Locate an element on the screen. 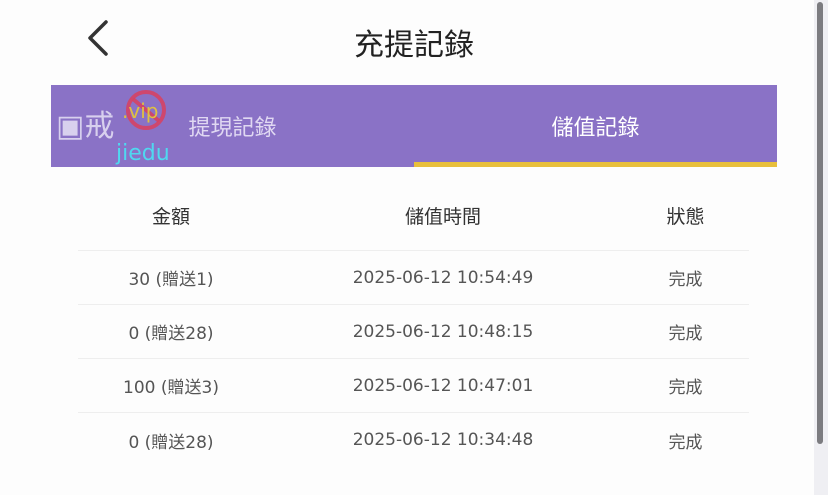 The height and width of the screenshot is (495, 828). tab-deposit-records: 儲值記錄 is located at coordinates (595, 126).